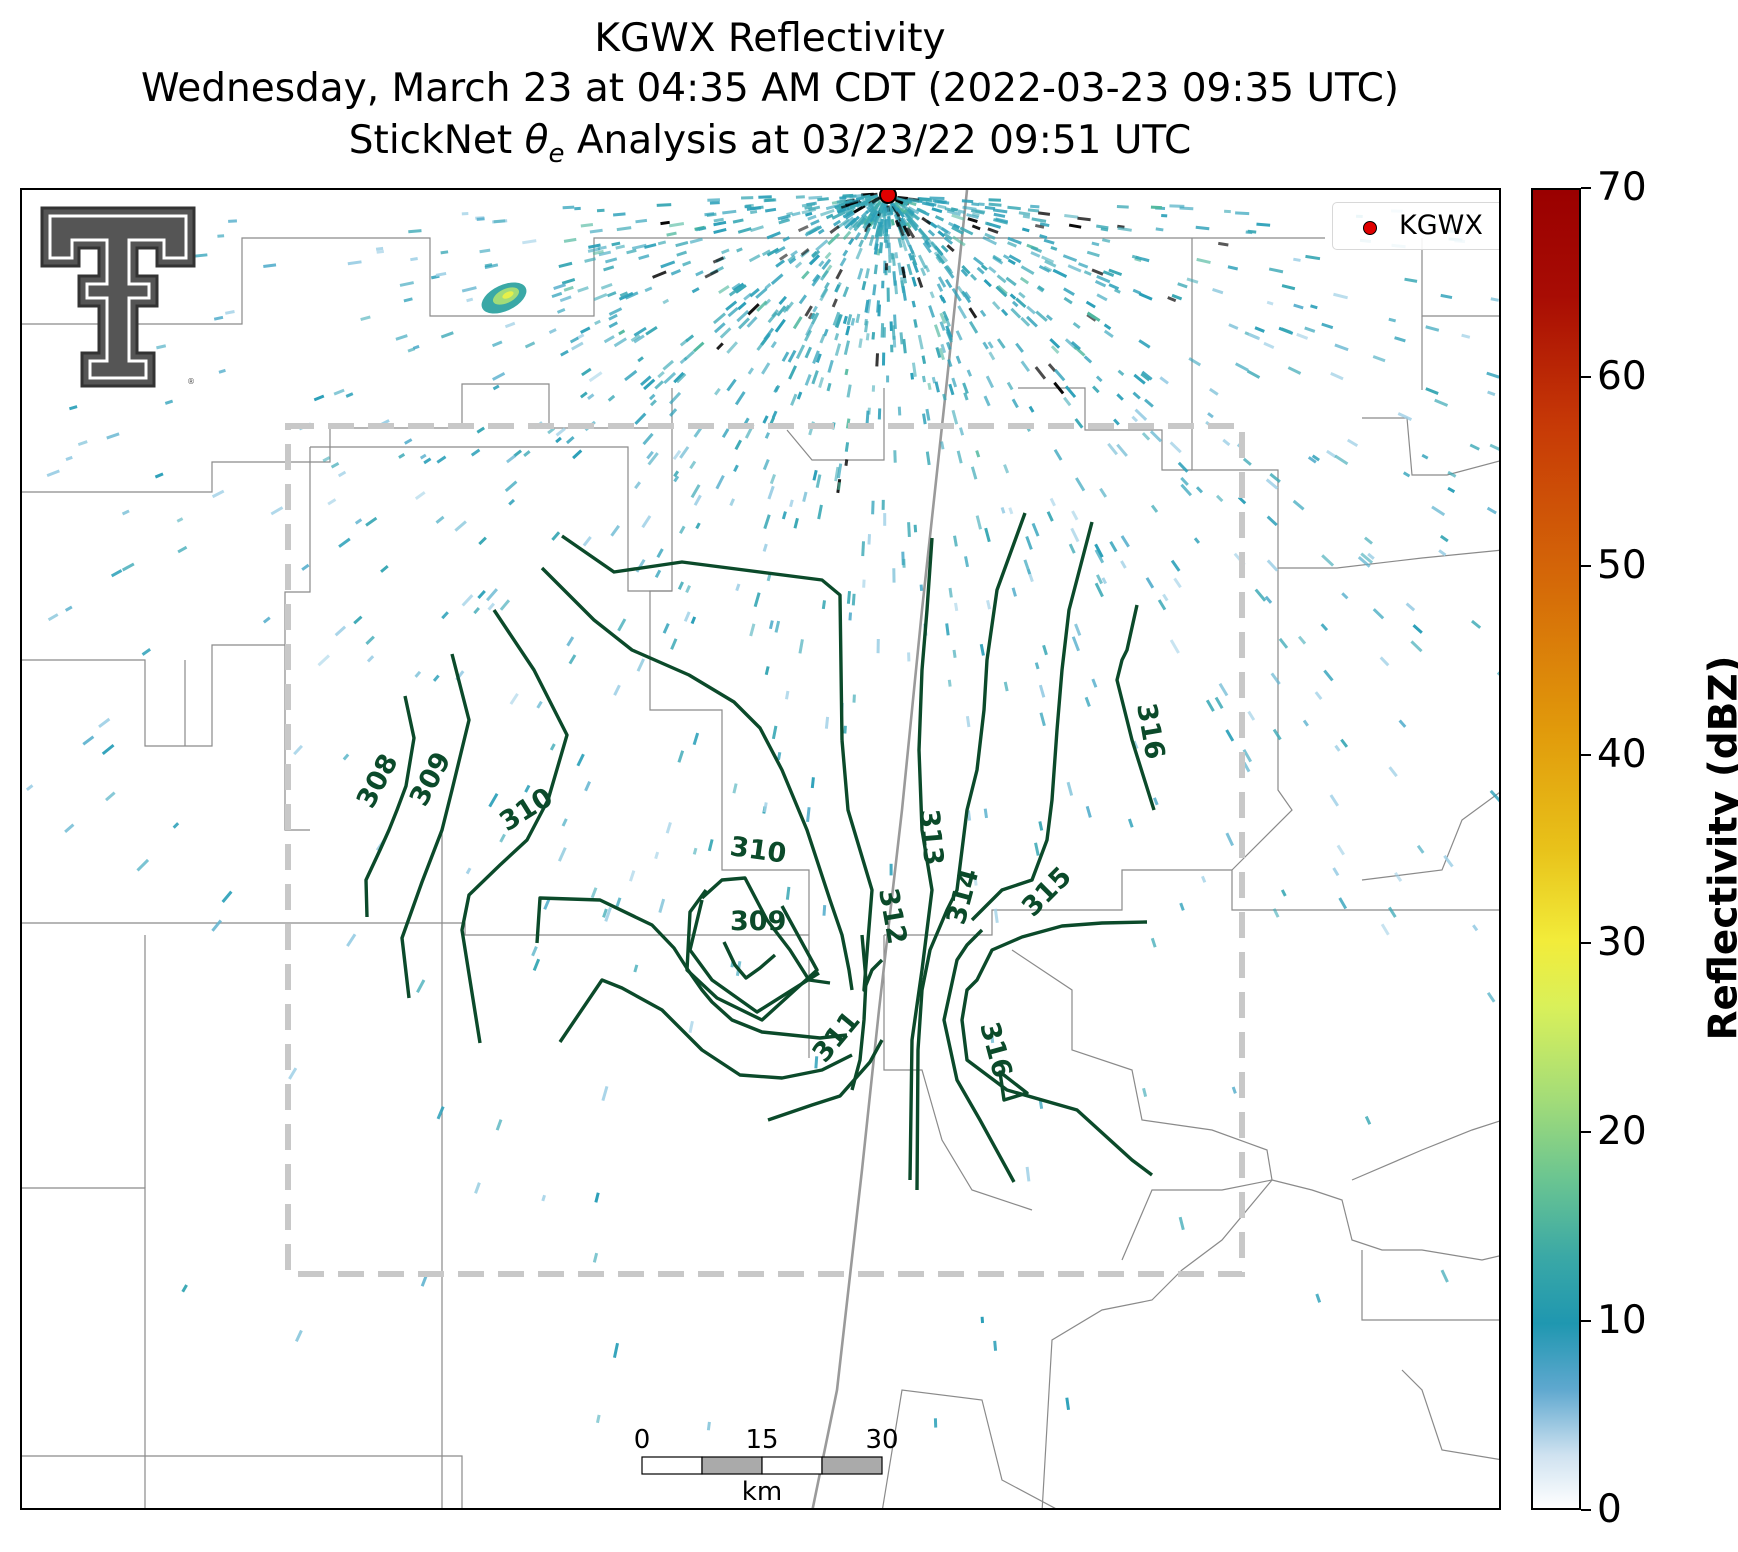  Describe the element at coordinates (766, 1466) in the screenshot. I see `scale-bar: 0 15 30 km` at that location.